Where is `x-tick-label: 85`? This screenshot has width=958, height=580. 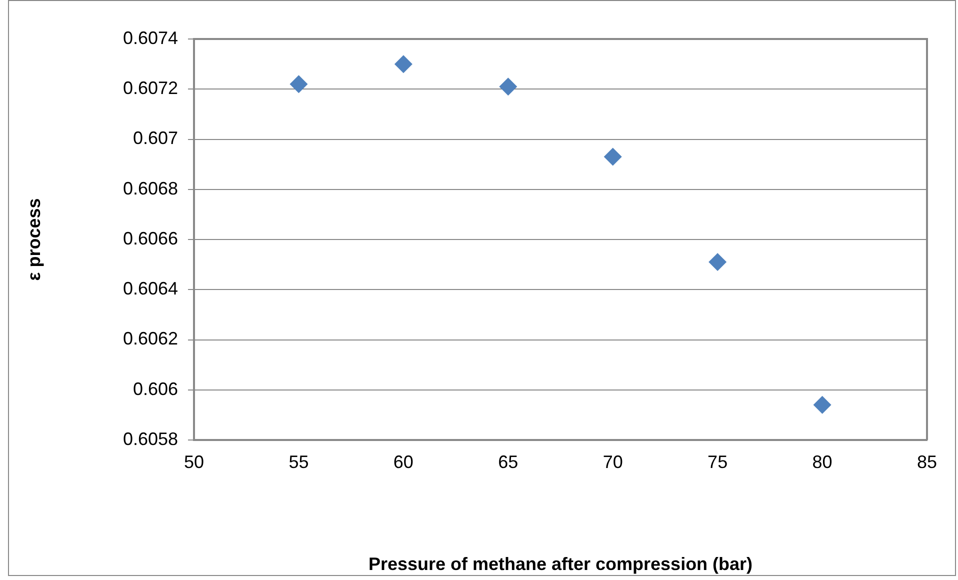 x-tick-label: 85 is located at coordinates (927, 462).